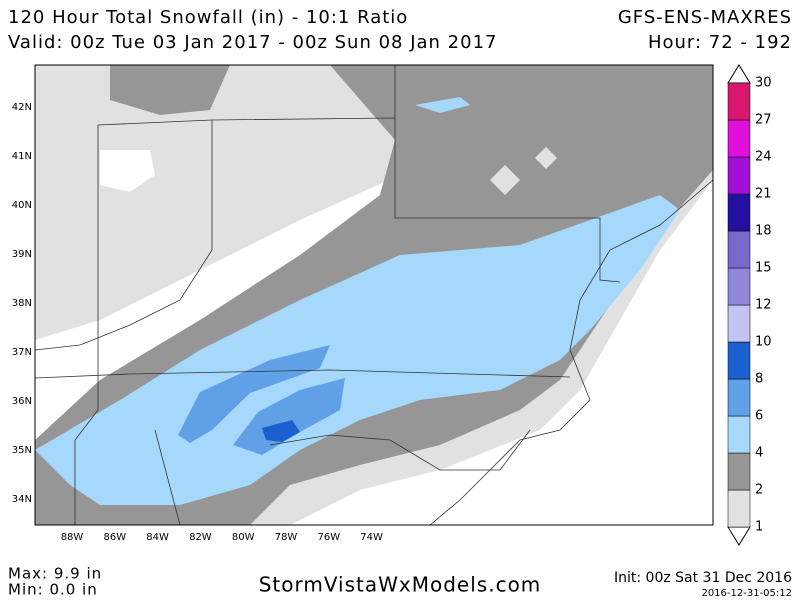  What do you see at coordinates (763, 120) in the screenshot?
I see `legend-label: 27` at bounding box center [763, 120].